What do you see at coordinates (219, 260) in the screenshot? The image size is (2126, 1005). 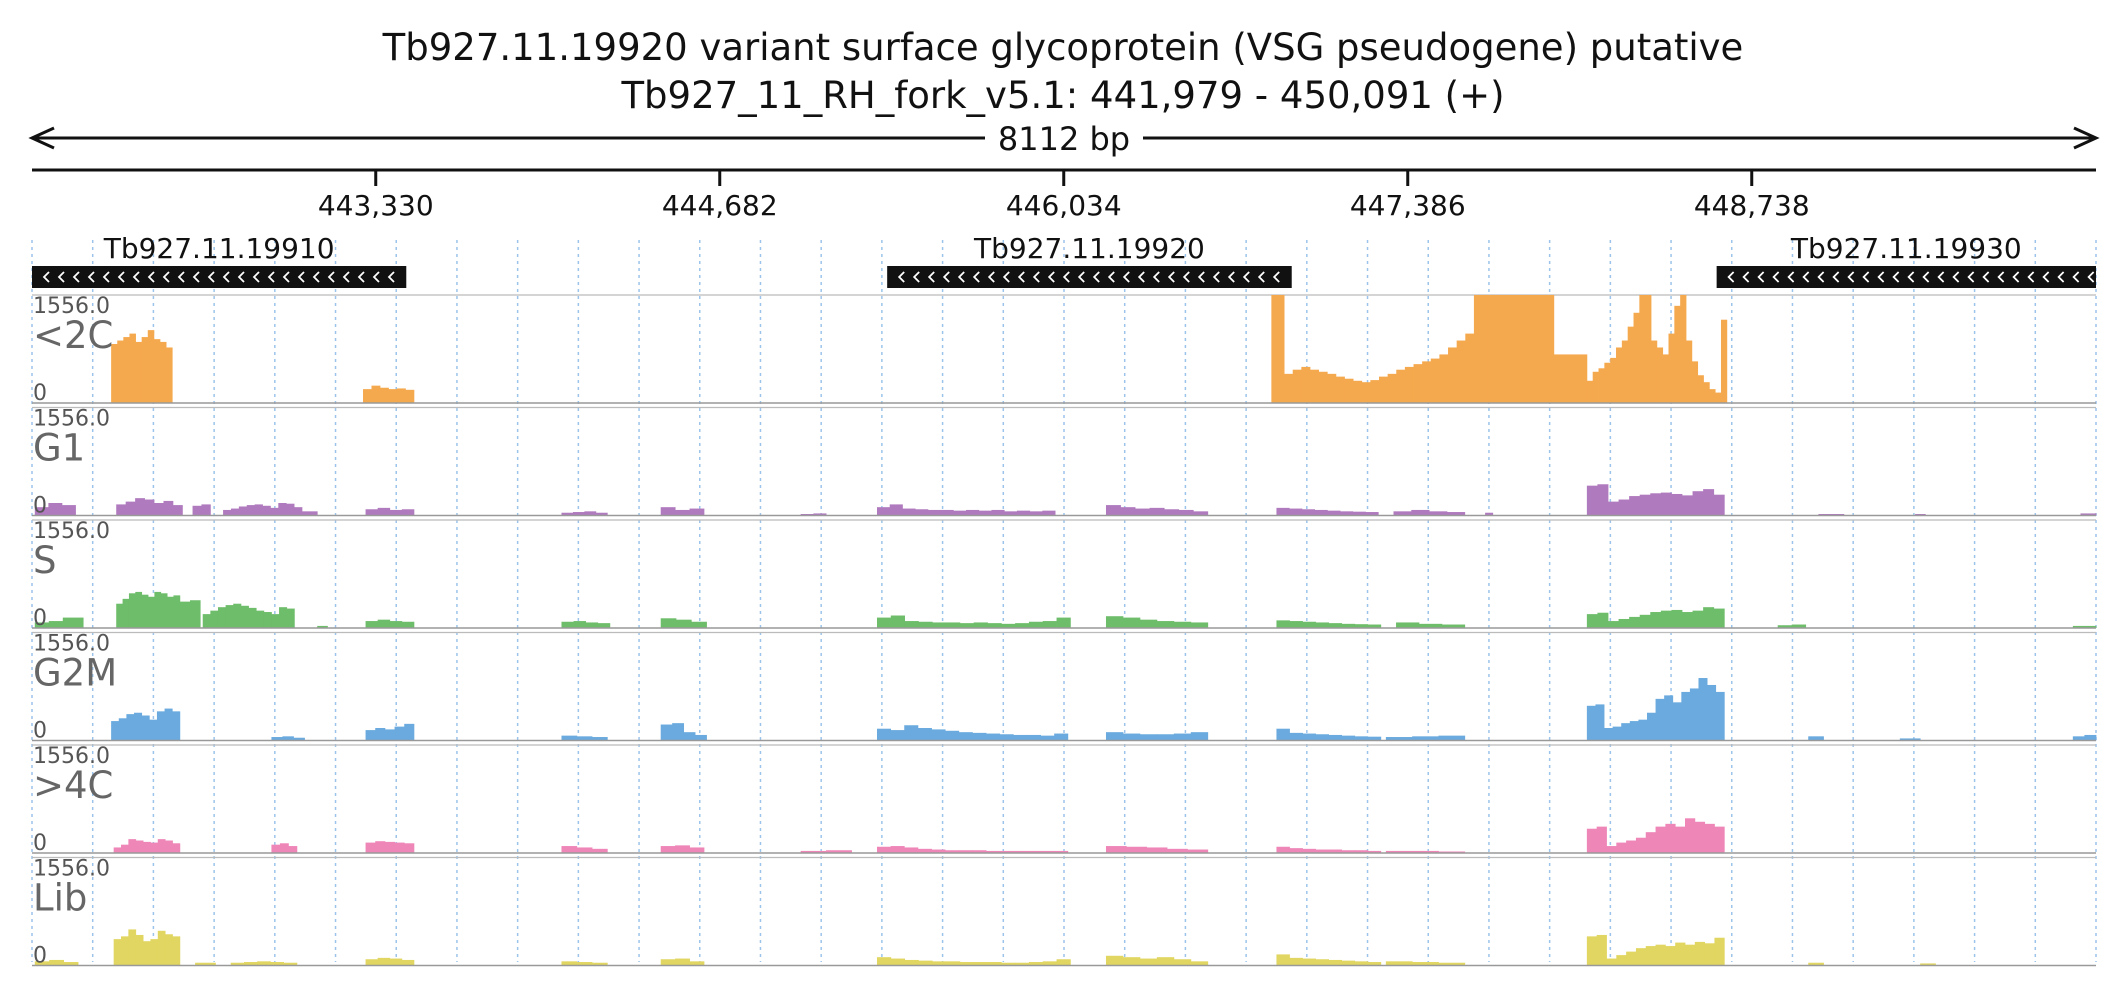 I see `gene-feature: Tb927.11.19910` at bounding box center [219, 260].